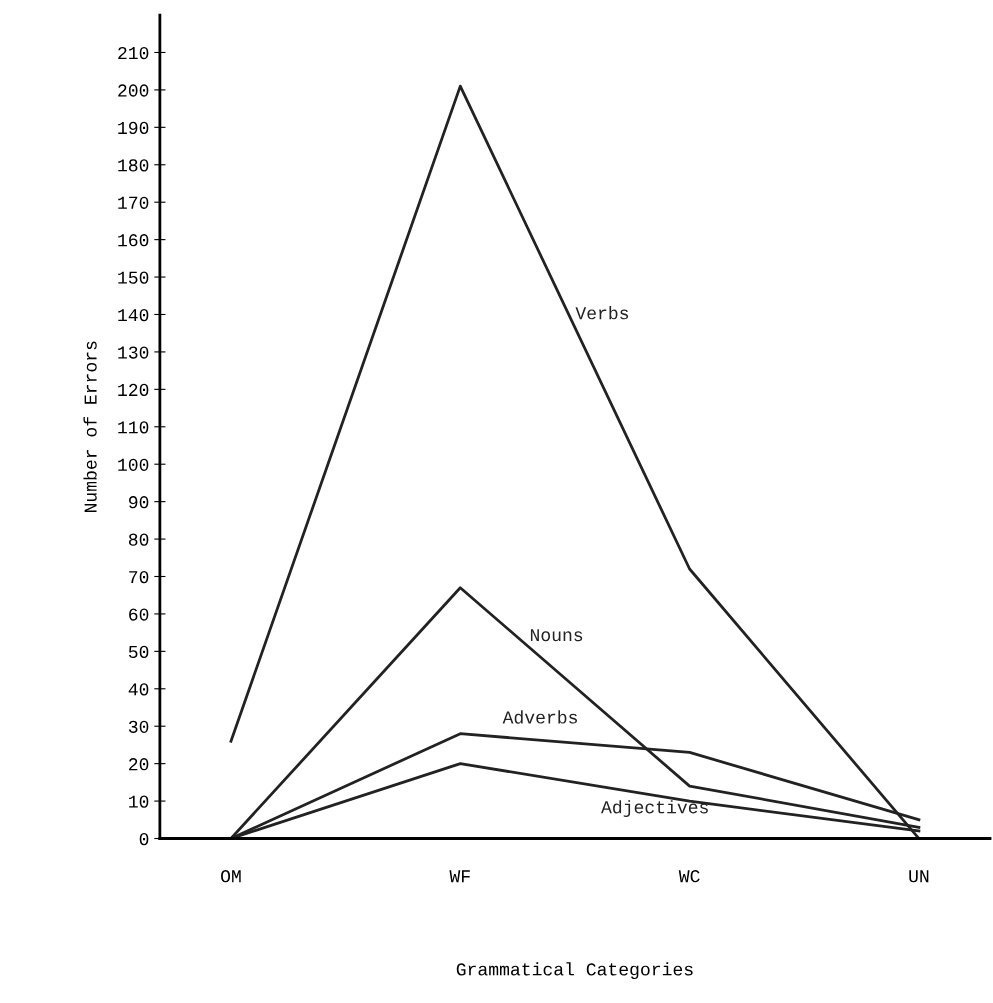 Image resolution: width=993 pixels, height=1003 pixels. What do you see at coordinates (138, 652) in the screenshot?
I see `y-tick-label: 50` at bounding box center [138, 652].